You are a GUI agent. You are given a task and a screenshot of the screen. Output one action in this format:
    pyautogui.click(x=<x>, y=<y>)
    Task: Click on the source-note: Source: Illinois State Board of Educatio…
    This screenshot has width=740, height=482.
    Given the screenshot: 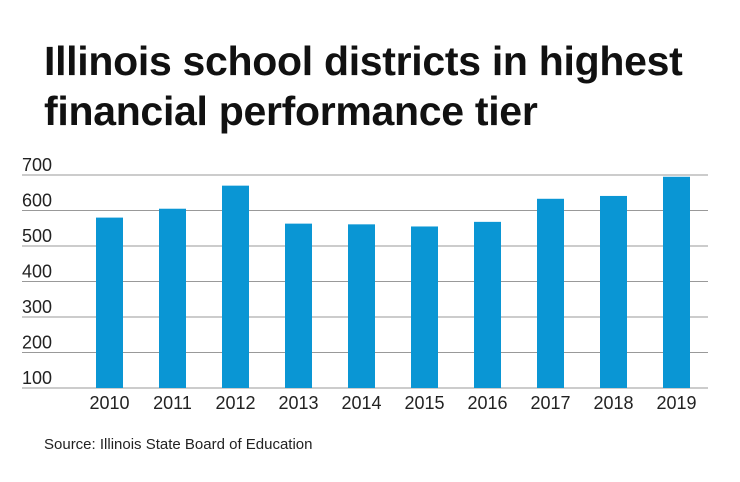 What is the action you would take?
    pyautogui.click(x=178, y=444)
    